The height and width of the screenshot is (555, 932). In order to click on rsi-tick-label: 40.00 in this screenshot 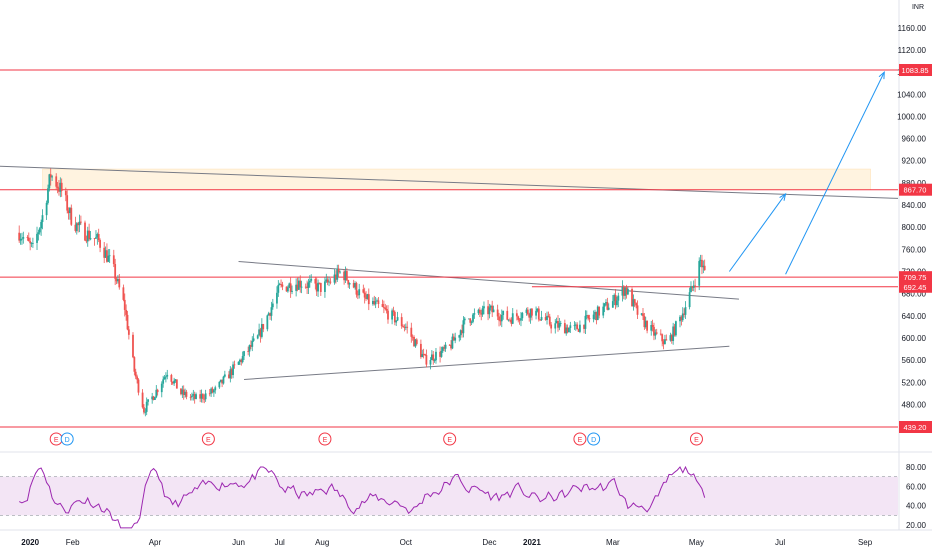, I will do `click(916, 506)`.